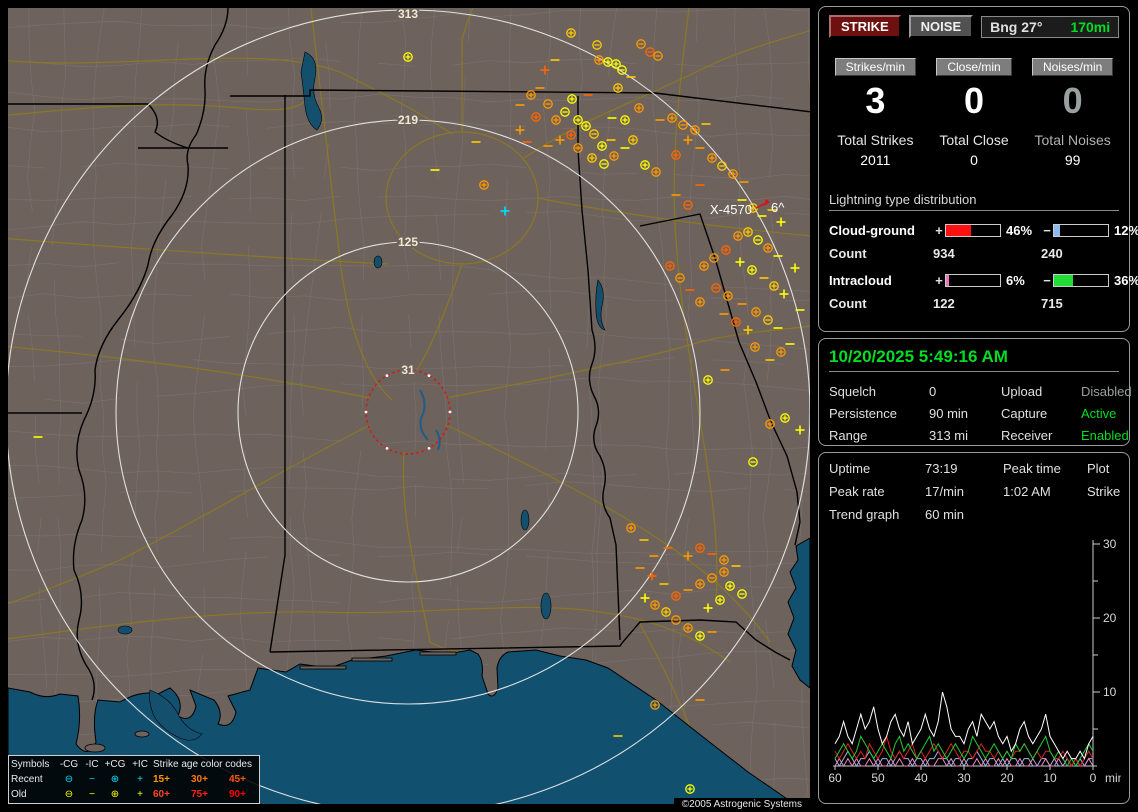 The image size is (1138, 812). What do you see at coordinates (852, 391) in the screenshot?
I see `setting-label: Squelch` at bounding box center [852, 391].